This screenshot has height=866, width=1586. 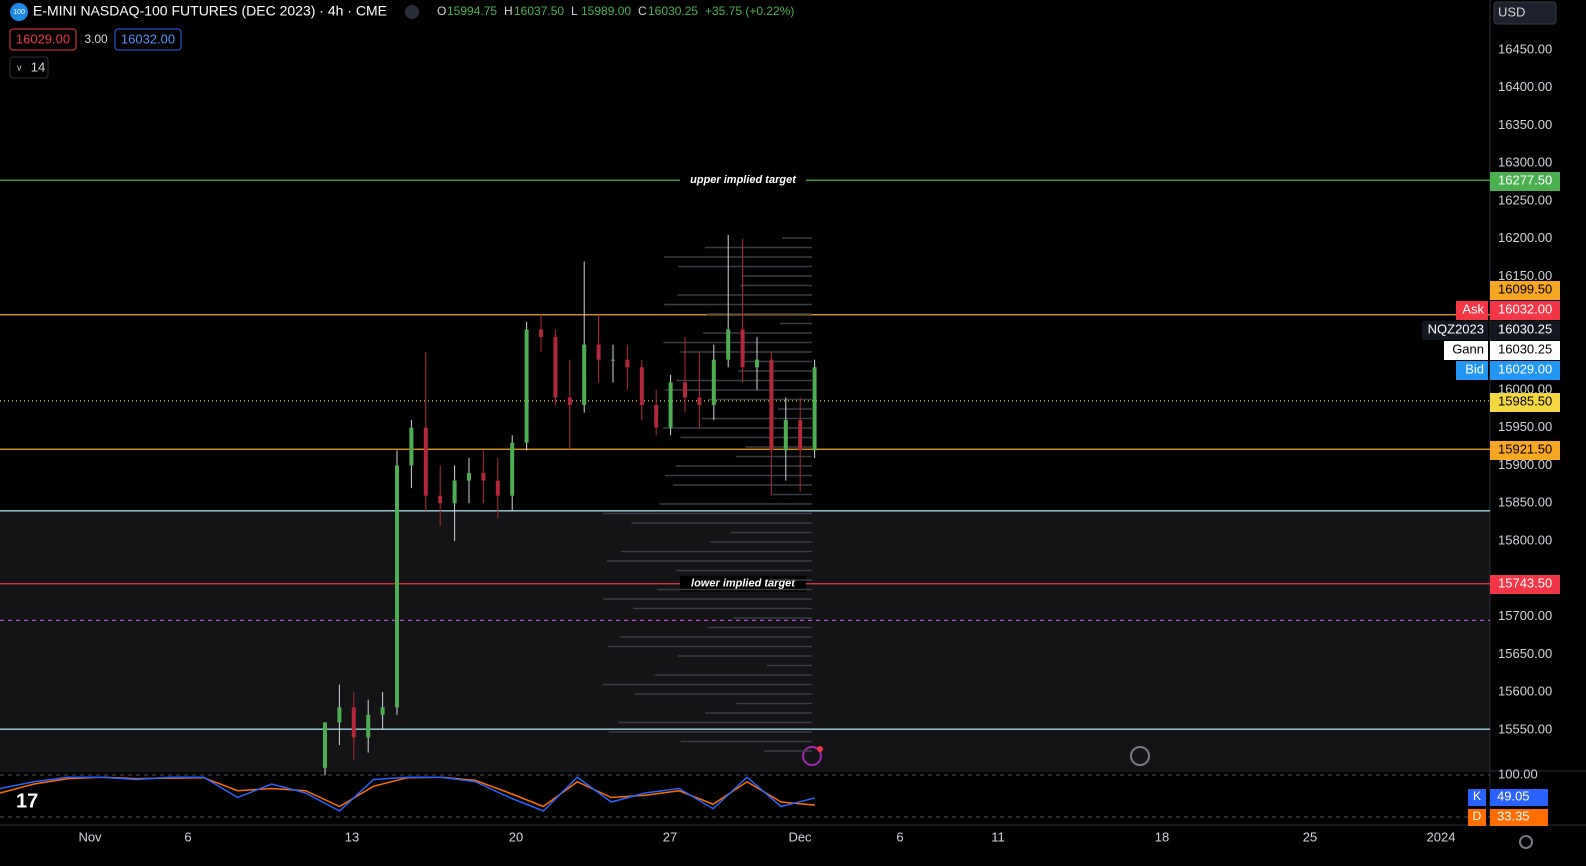 What do you see at coordinates (1140, 756) in the screenshot?
I see `replay-icon` at bounding box center [1140, 756].